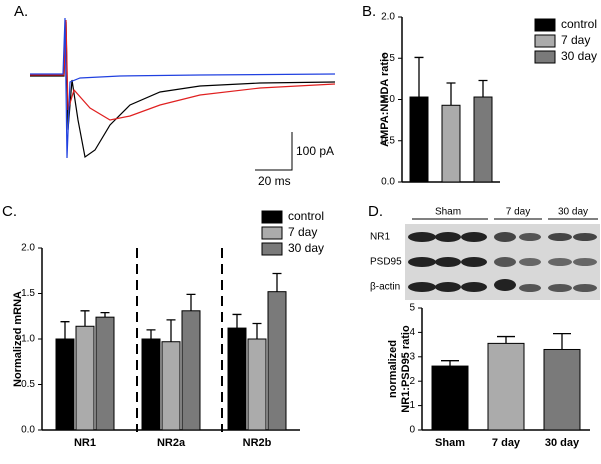 The height and width of the screenshot is (464, 601). I want to click on y-axis-label: NR1:PSD95 ratio, so click(406, 369).